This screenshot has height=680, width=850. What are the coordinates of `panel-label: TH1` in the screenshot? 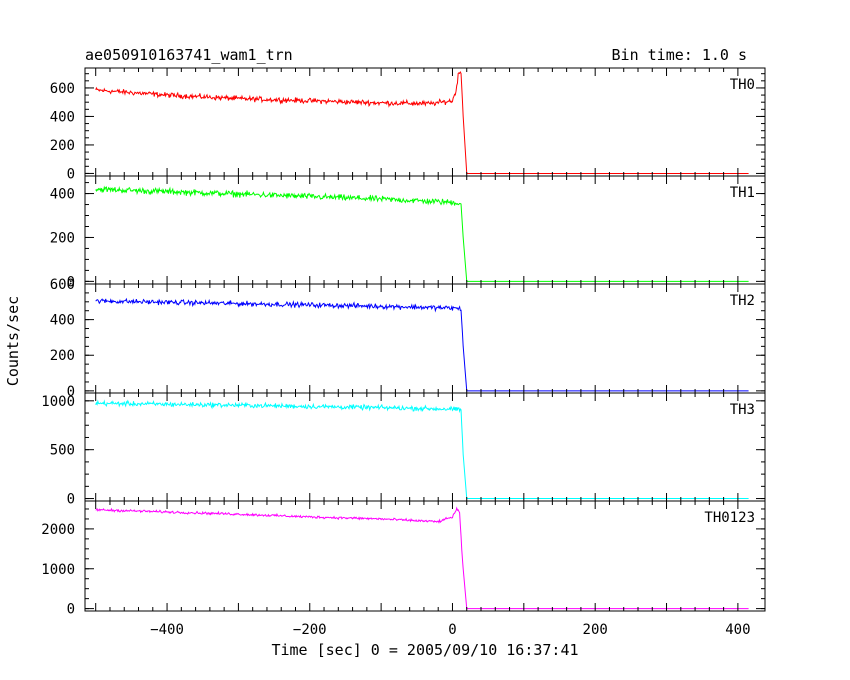 It's located at (742, 193).